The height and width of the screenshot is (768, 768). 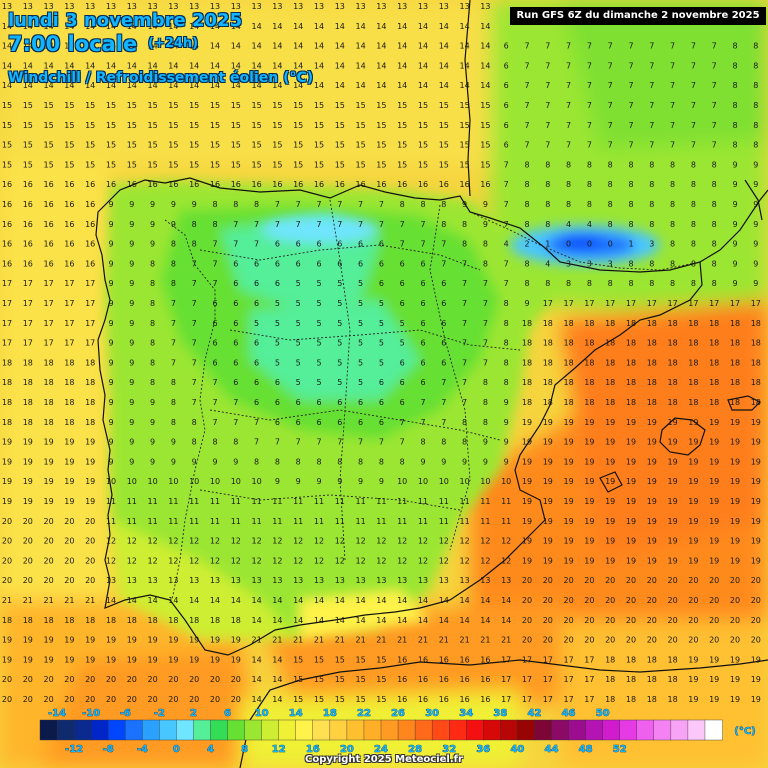 What do you see at coordinates (381, 560) in the screenshot?
I see `grid-value: 12` at bounding box center [381, 560].